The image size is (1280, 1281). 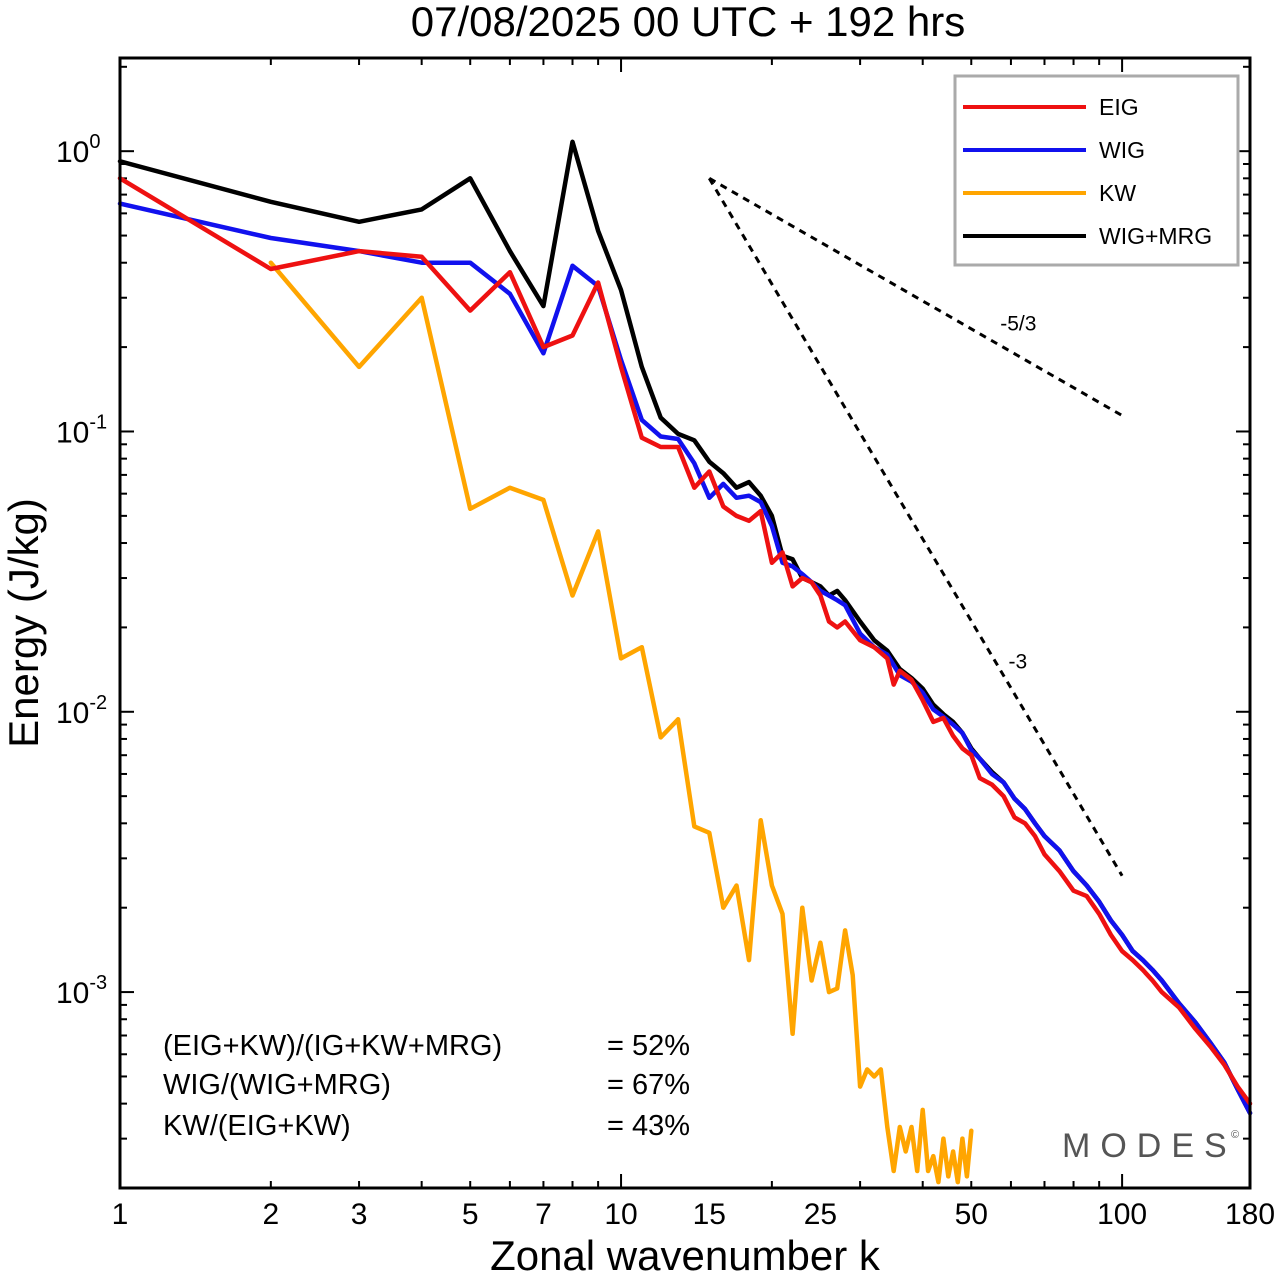 What do you see at coordinates (332, 1046) in the screenshot?
I see `stat-label-1: (EIG+KW)/(IG+KW+MRG)` at bounding box center [332, 1046].